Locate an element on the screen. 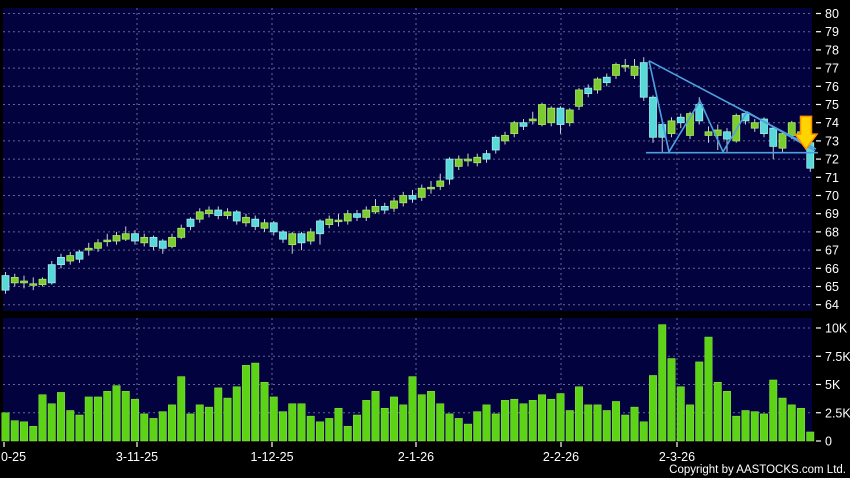  trendline-annotations is located at coordinates (732, 107).